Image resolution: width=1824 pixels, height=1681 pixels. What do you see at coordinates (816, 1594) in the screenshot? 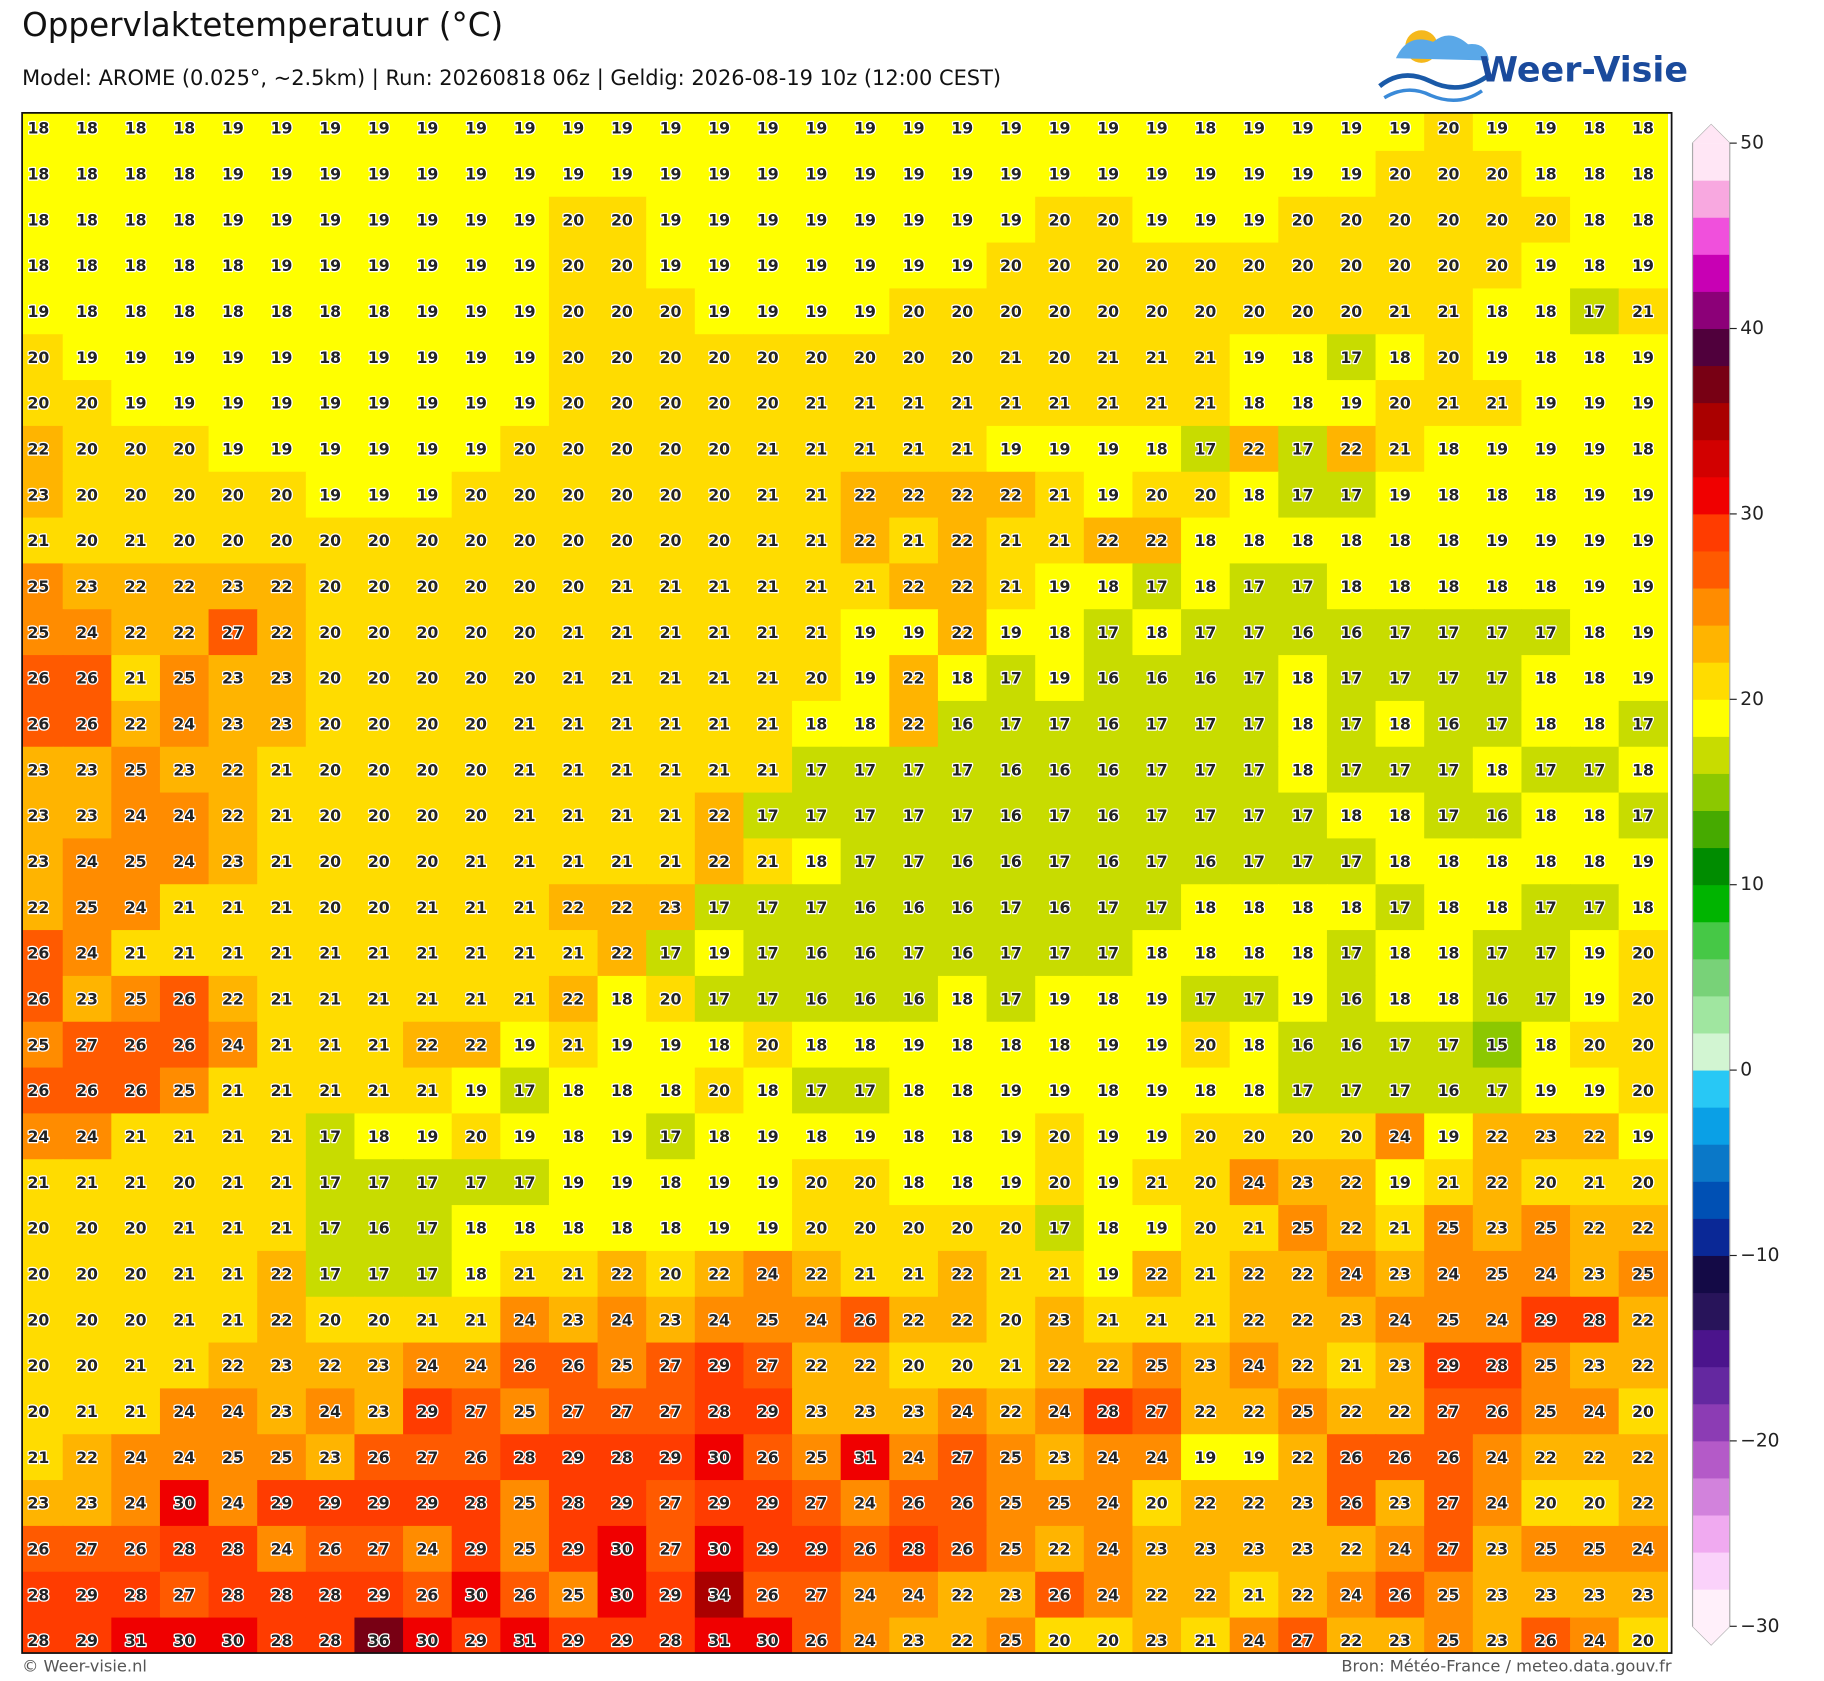
I see `temperature-label: 27` at bounding box center [816, 1594].